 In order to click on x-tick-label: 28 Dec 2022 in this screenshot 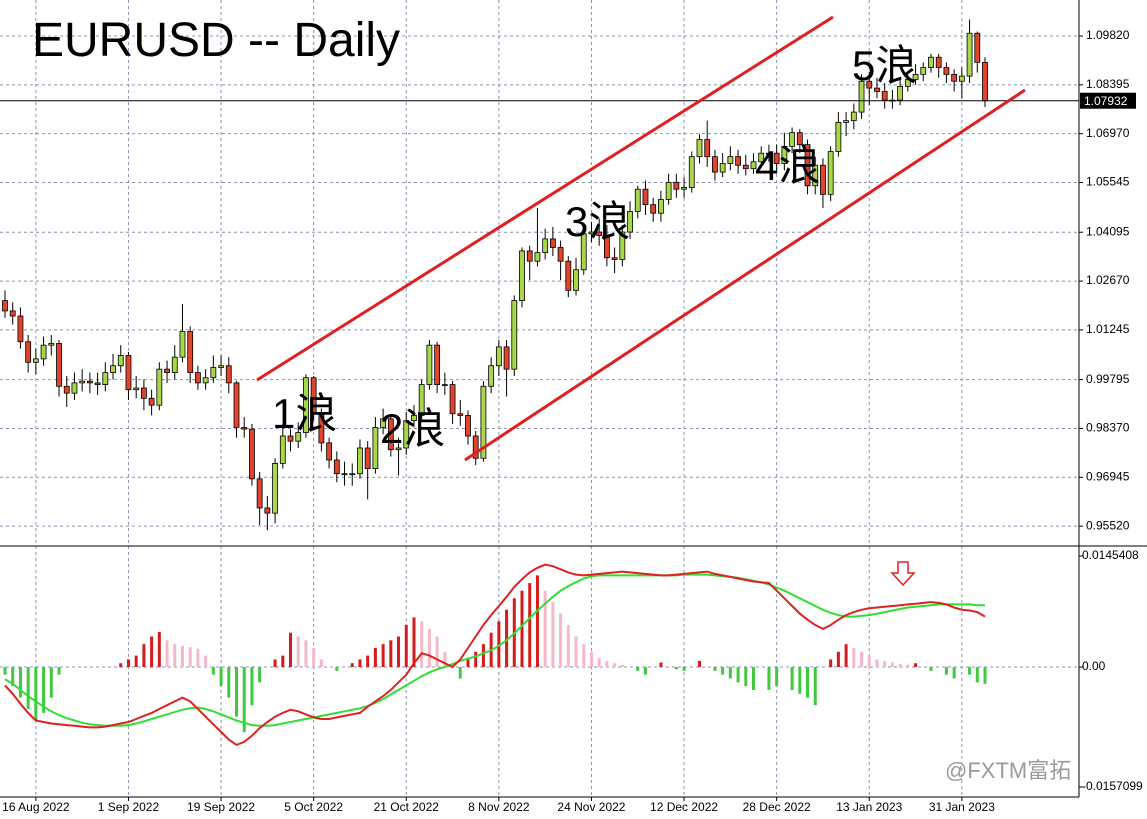, I will do `click(777, 807)`.